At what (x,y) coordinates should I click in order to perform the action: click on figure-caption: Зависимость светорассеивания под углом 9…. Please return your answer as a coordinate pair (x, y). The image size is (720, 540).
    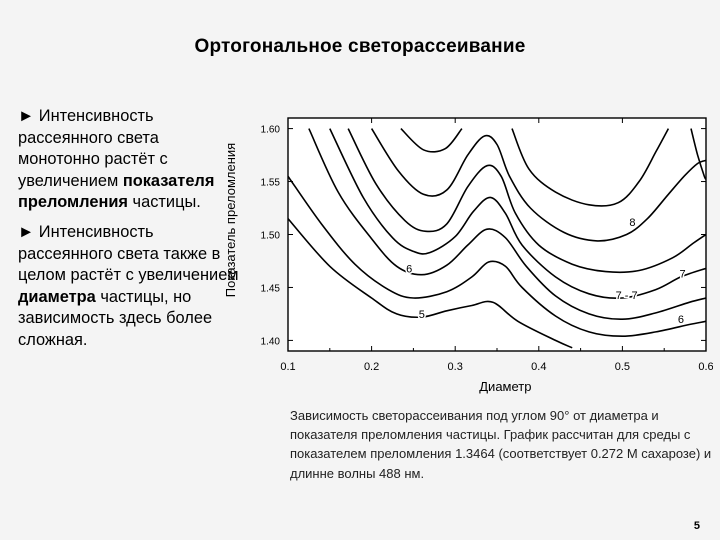
    Looking at the image, I should click on (501, 444).